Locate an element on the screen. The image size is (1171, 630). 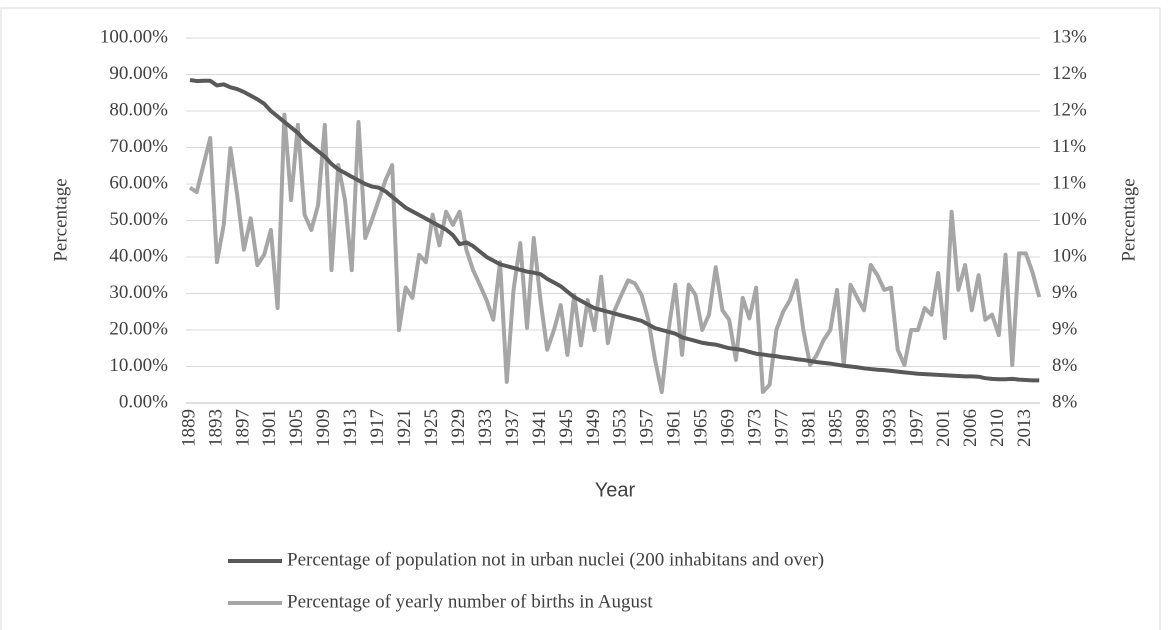
x-tick-label: 2010 is located at coordinates (997, 428).